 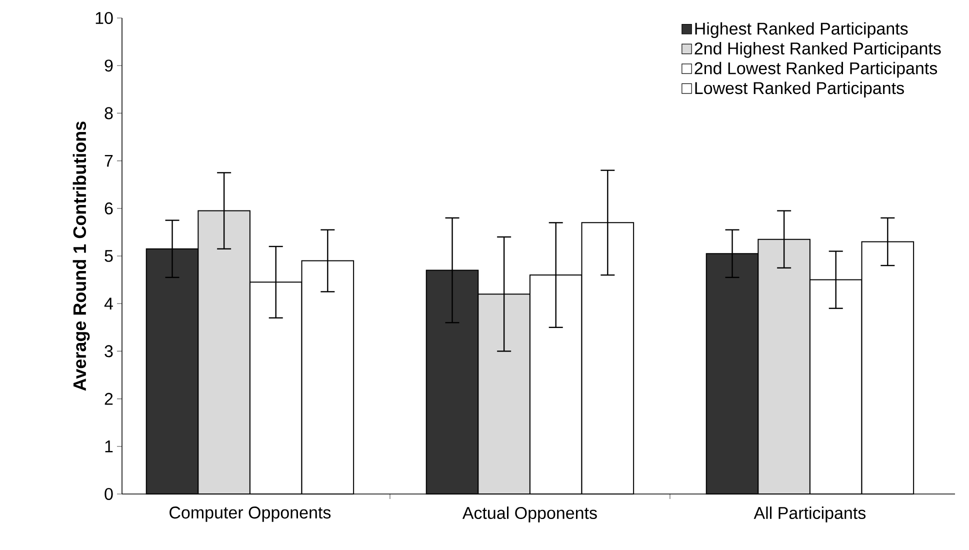 I want to click on y-tick-label: 1, so click(x=109, y=446).